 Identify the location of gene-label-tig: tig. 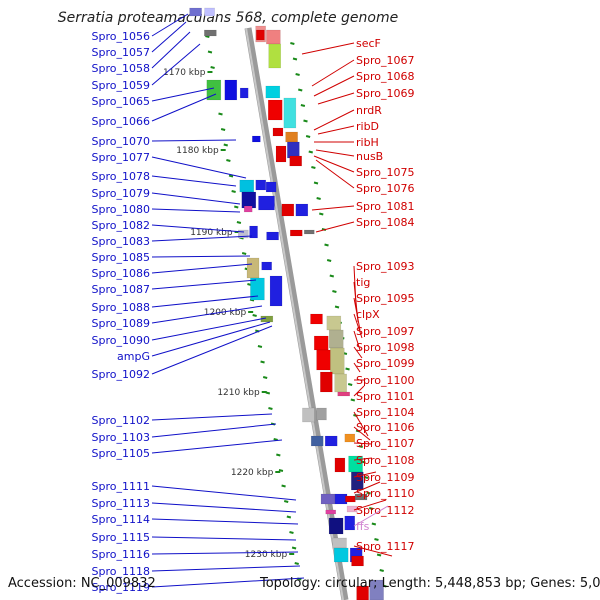
(363, 282).